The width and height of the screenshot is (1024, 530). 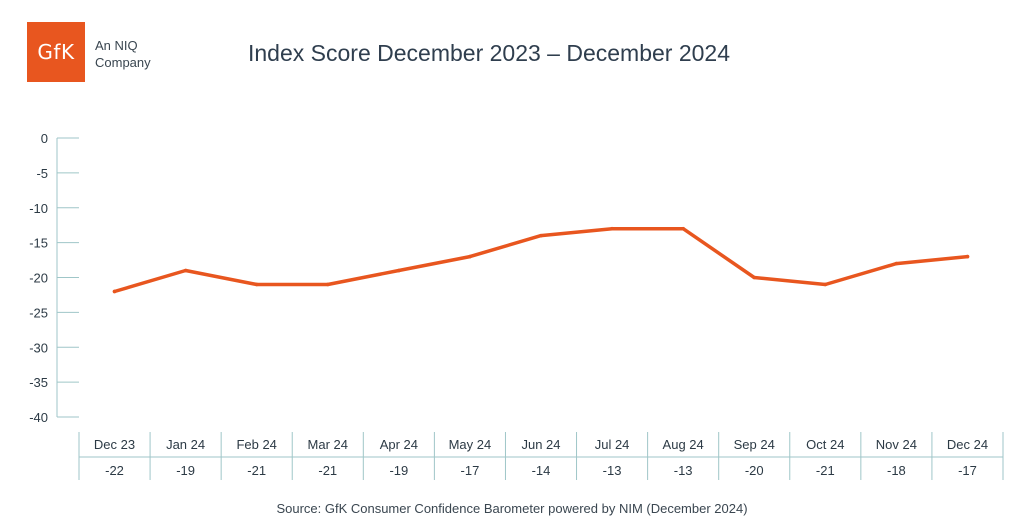 I want to click on x-category-label: May 24, so click(x=470, y=444).